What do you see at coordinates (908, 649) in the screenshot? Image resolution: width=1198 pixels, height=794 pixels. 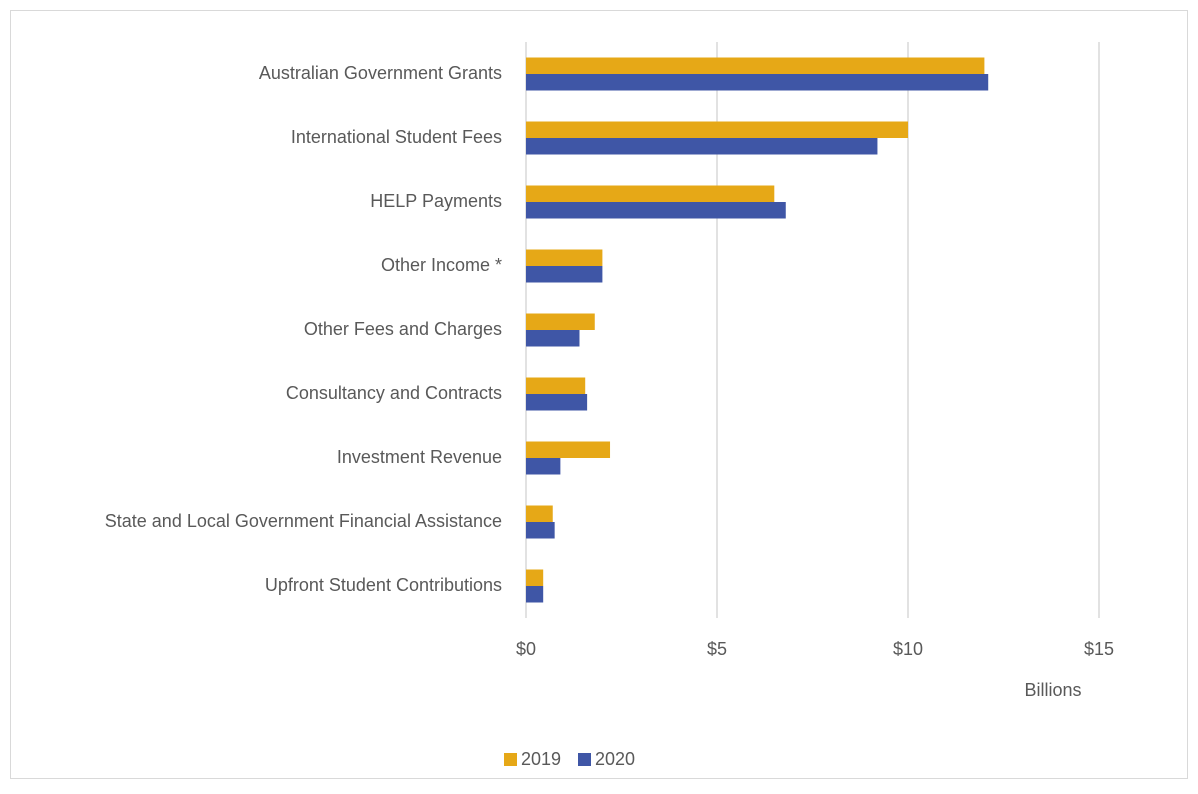 I see `x-tick-label: $10` at bounding box center [908, 649].